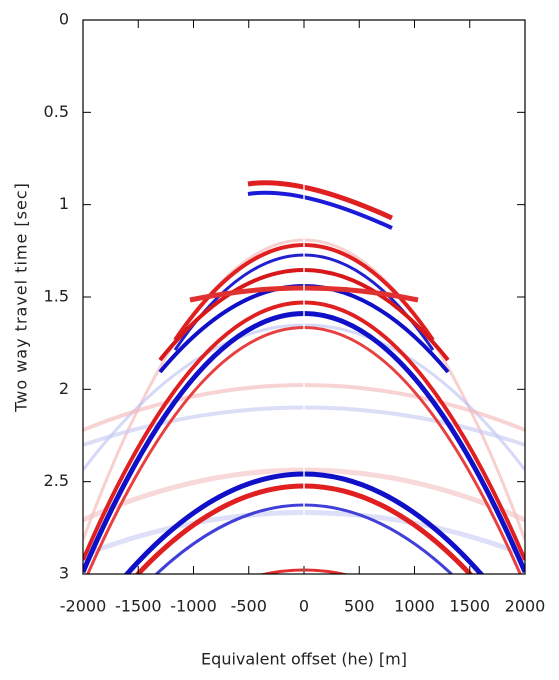  I want to click on y-tick-label: 0, so click(64, 19).